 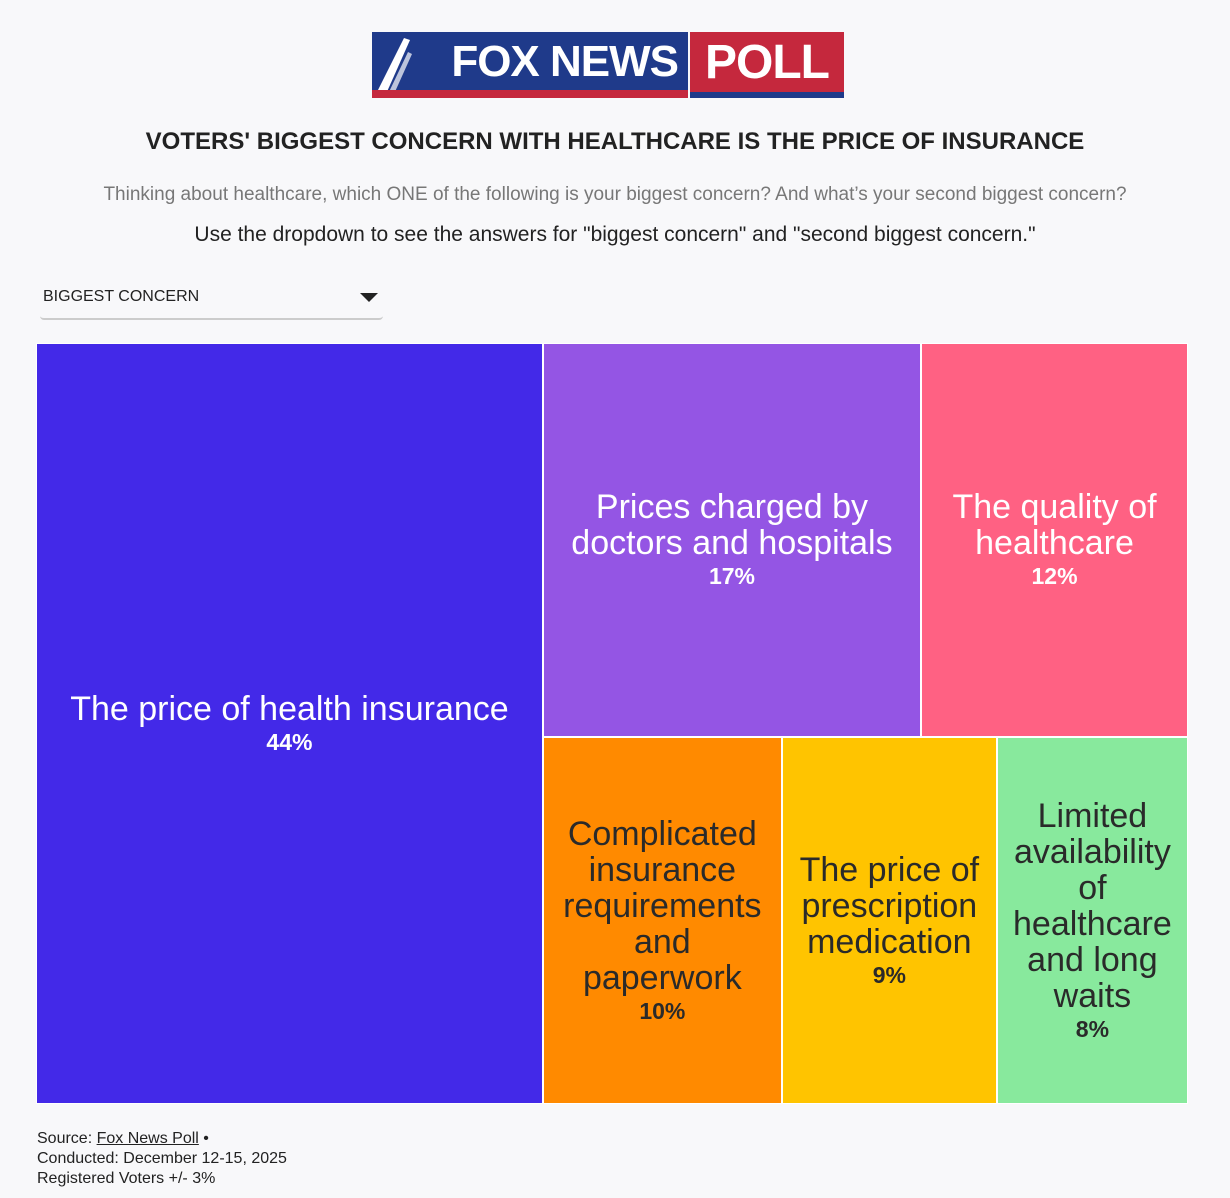 What do you see at coordinates (530, 94) in the screenshot?
I see `logo-stripe` at bounding box center [530, 94].